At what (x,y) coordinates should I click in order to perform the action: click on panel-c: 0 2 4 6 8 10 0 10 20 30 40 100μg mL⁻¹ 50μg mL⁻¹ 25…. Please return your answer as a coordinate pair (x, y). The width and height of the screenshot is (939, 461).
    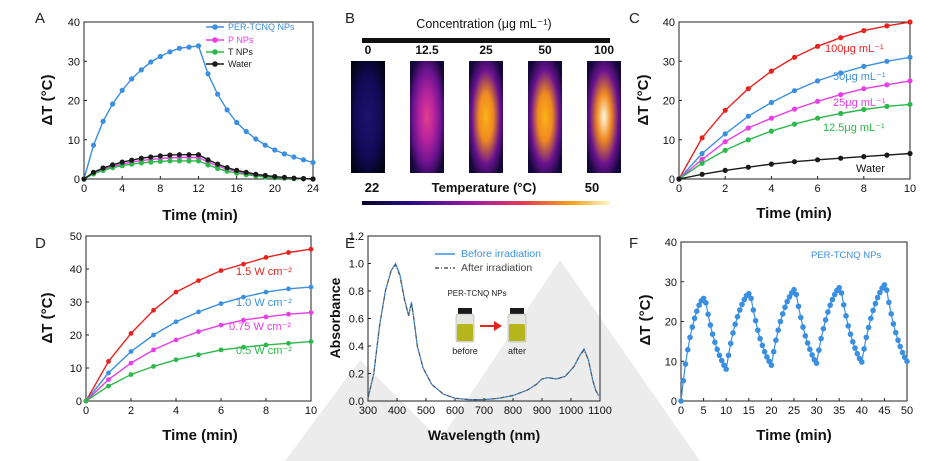
    Looking at the image, I should click on (775, 119).